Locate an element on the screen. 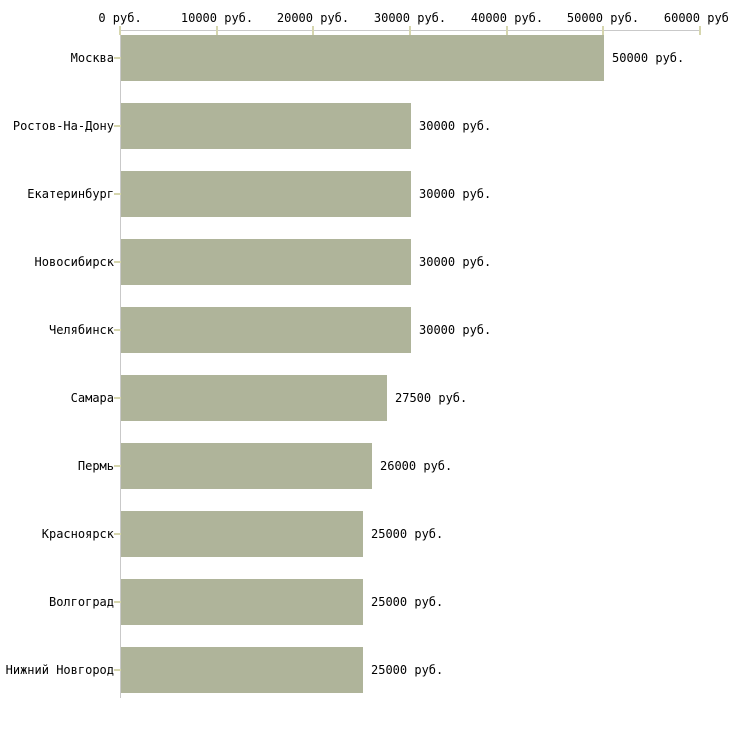 The width and height of the screenshot is (730, 730). category-label: Нижний Новгород is located at coordinates (59, 670).